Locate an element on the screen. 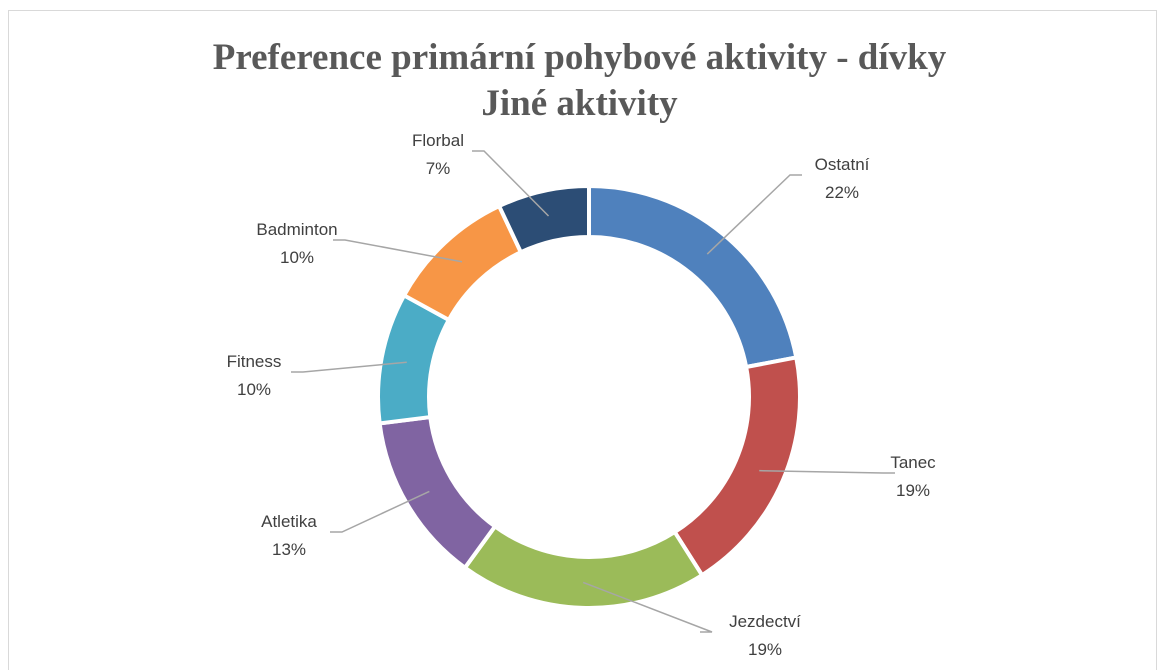 The image size is (1159, 670). slice-label-fitness: Fitness is located at coordinates (254, 361).